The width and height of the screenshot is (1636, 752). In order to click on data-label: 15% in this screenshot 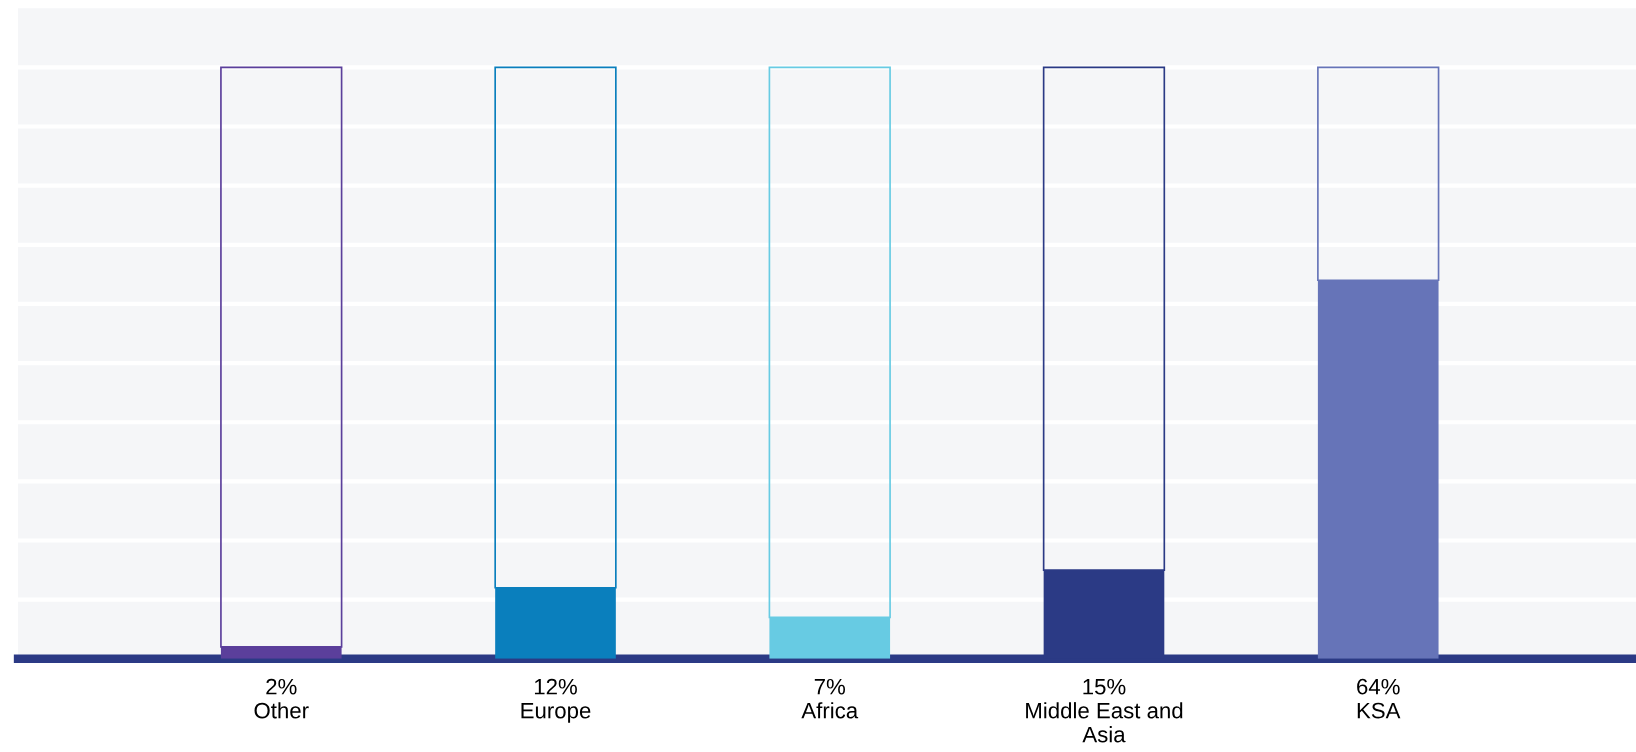, I will do `click(1104, 686)`.